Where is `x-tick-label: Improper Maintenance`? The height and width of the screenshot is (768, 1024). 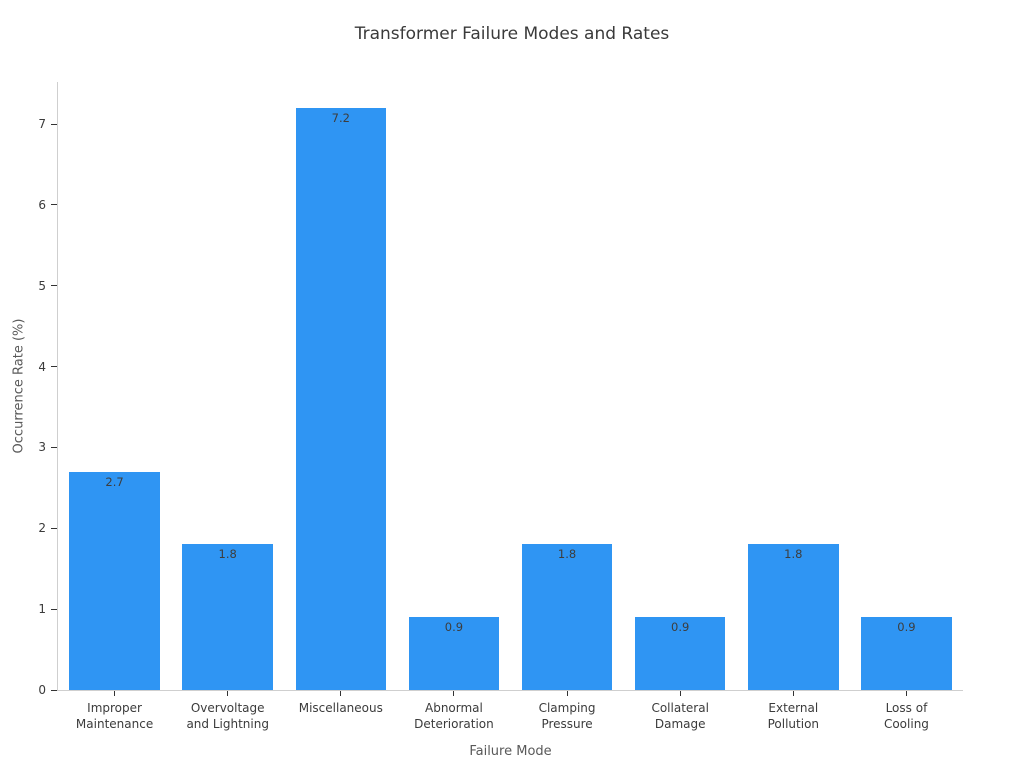
x-tick-label: Improper Maintenance is located at coordinates (114, 716).